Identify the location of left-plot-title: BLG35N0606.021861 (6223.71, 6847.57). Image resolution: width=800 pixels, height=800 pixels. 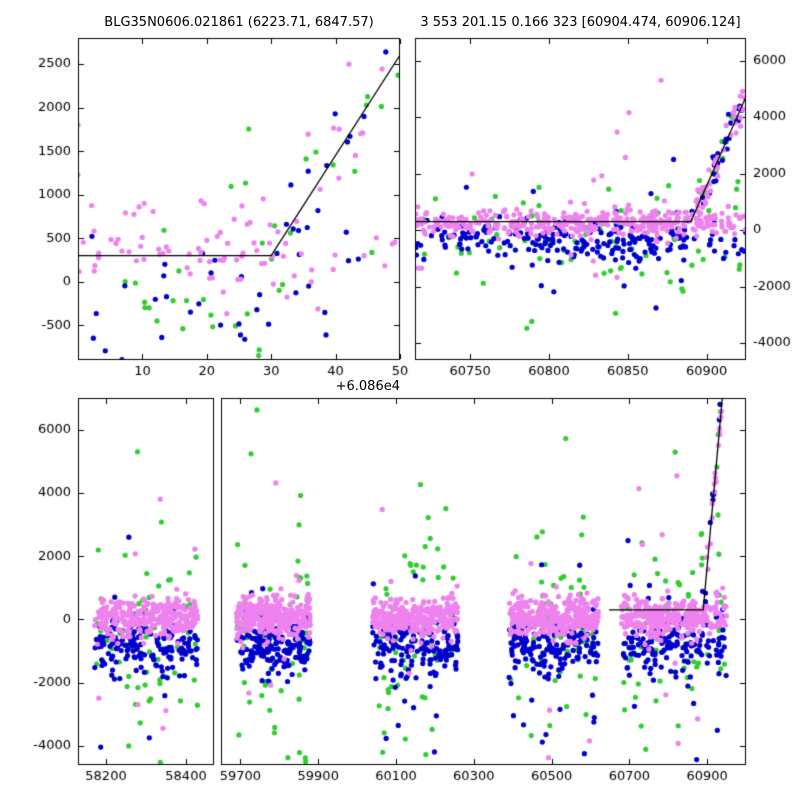
(239, 22).